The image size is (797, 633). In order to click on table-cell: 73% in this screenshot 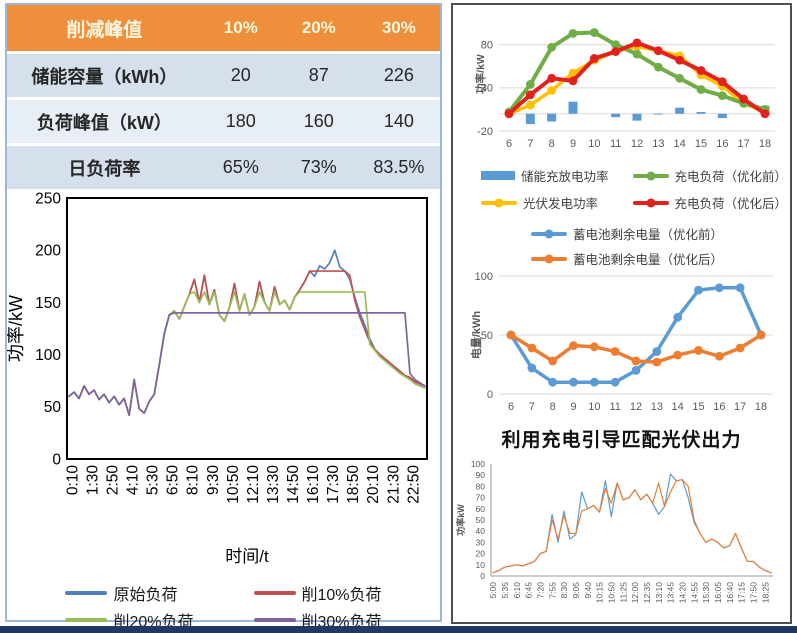, I will do `click(318, 167)`.